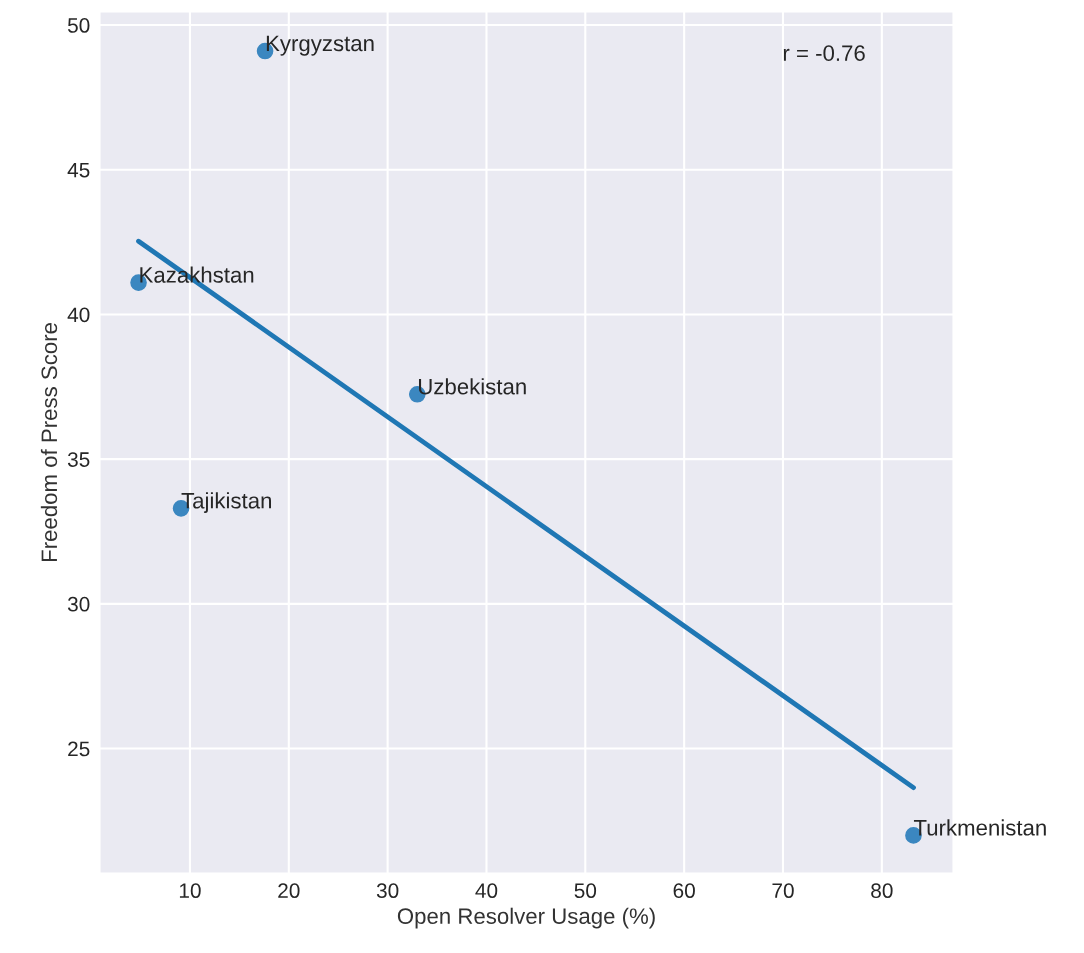 This screenshot has height=953, width=1084. Describe the element at coordinates (526, 918) in the screenshot. I see `x-axis-title: Open Resolver Usage (%)` at that location.